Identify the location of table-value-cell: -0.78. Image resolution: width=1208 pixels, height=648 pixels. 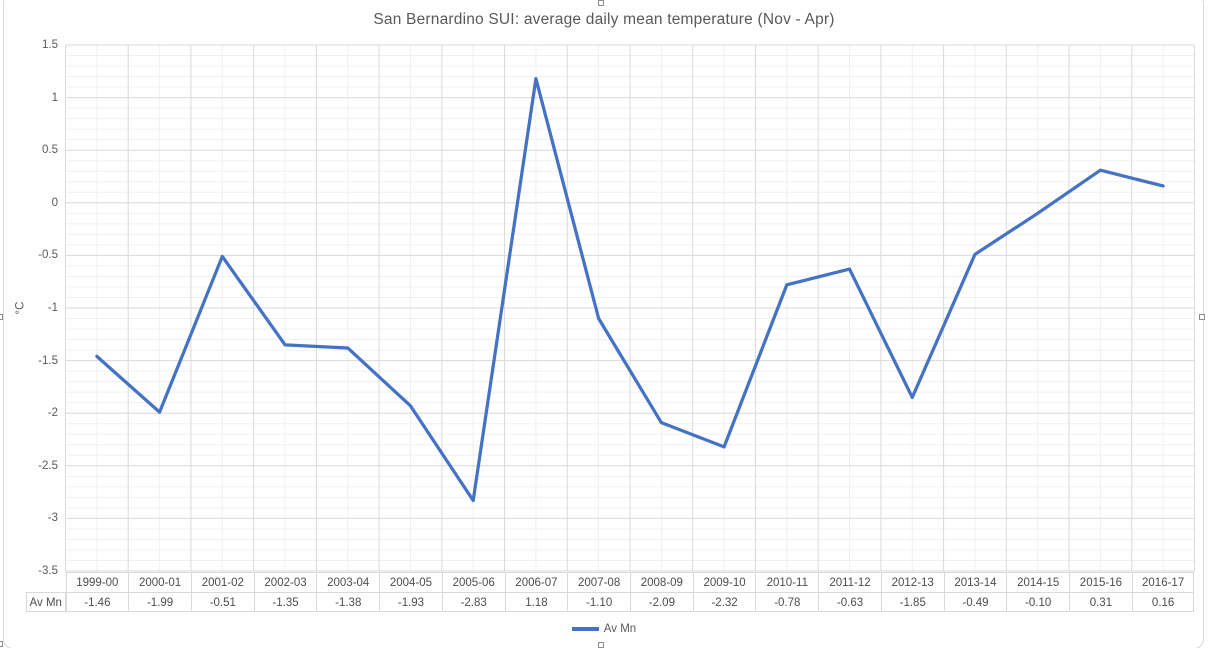
(787, 601).